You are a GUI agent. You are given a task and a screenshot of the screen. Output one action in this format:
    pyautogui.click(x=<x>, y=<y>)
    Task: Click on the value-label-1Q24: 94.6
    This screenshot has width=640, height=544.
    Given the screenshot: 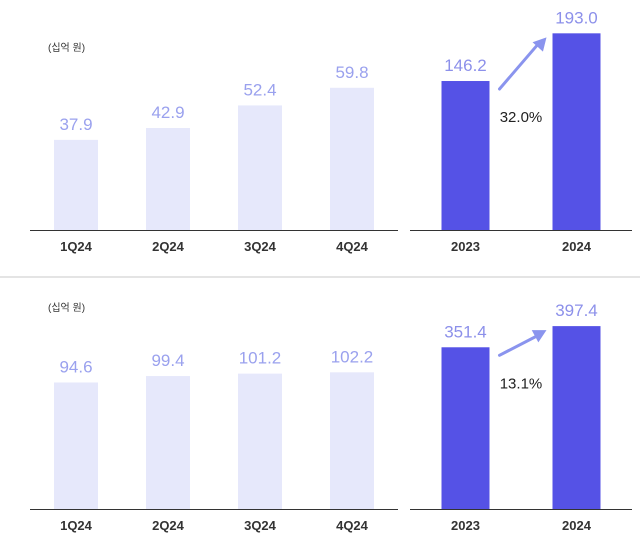 What is the action you would take?
    pyautogui.click(x=75, y=366)
    